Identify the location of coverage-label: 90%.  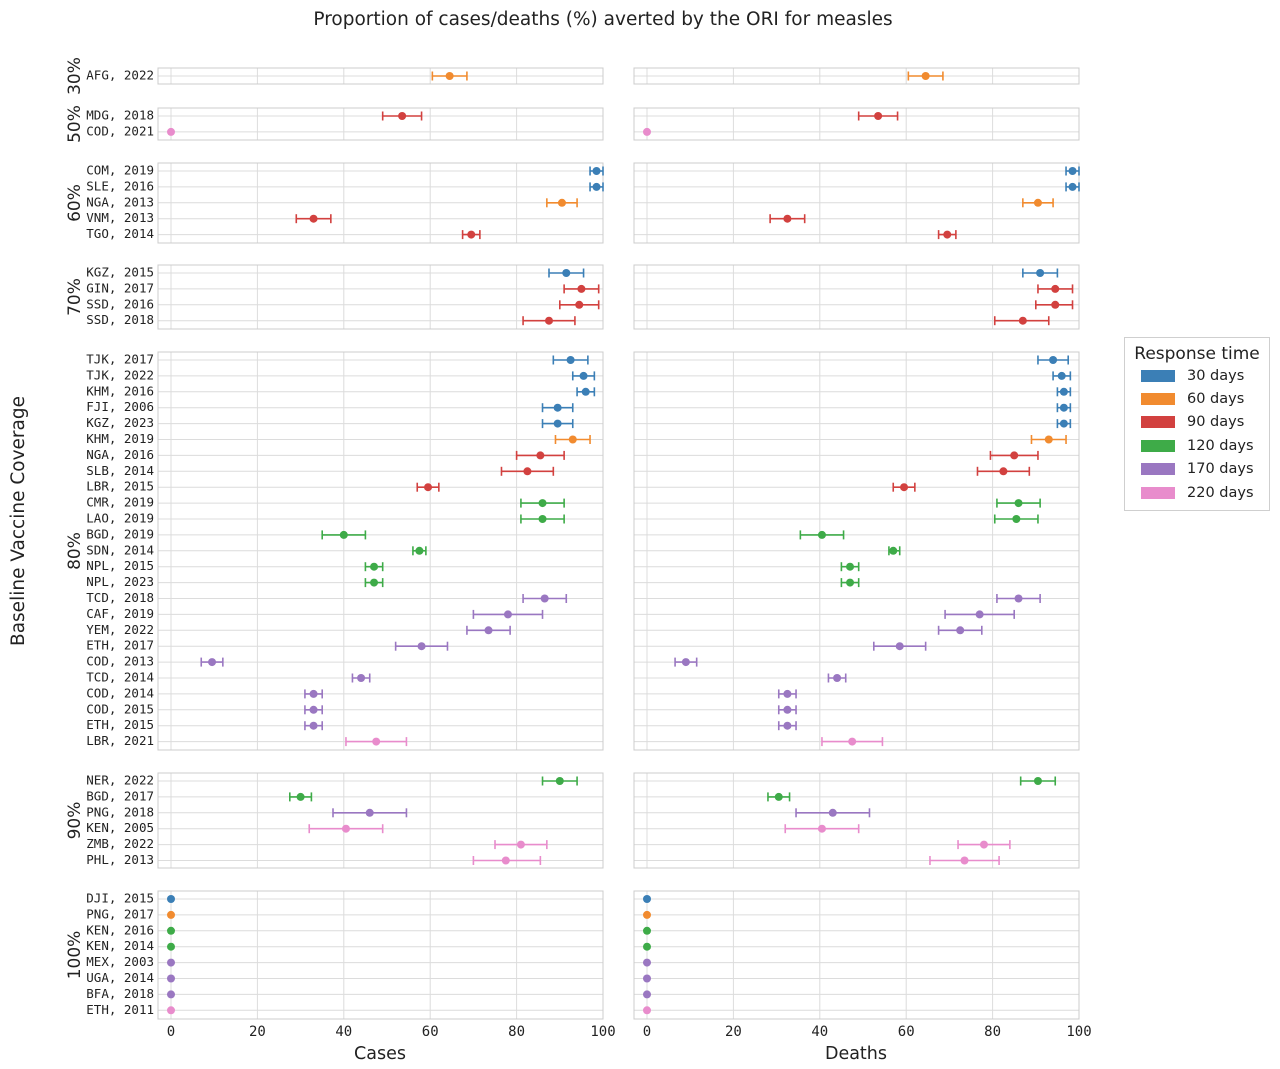
(75, 821).